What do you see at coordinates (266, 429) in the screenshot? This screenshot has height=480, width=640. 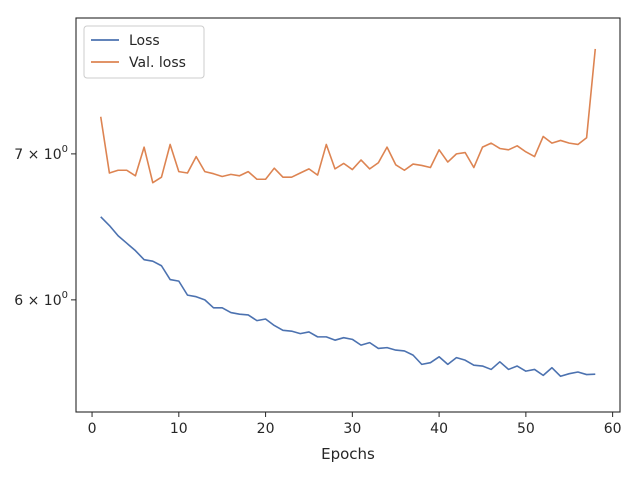 I see `x-tick-label: 20` at bounding box center [266, 429].